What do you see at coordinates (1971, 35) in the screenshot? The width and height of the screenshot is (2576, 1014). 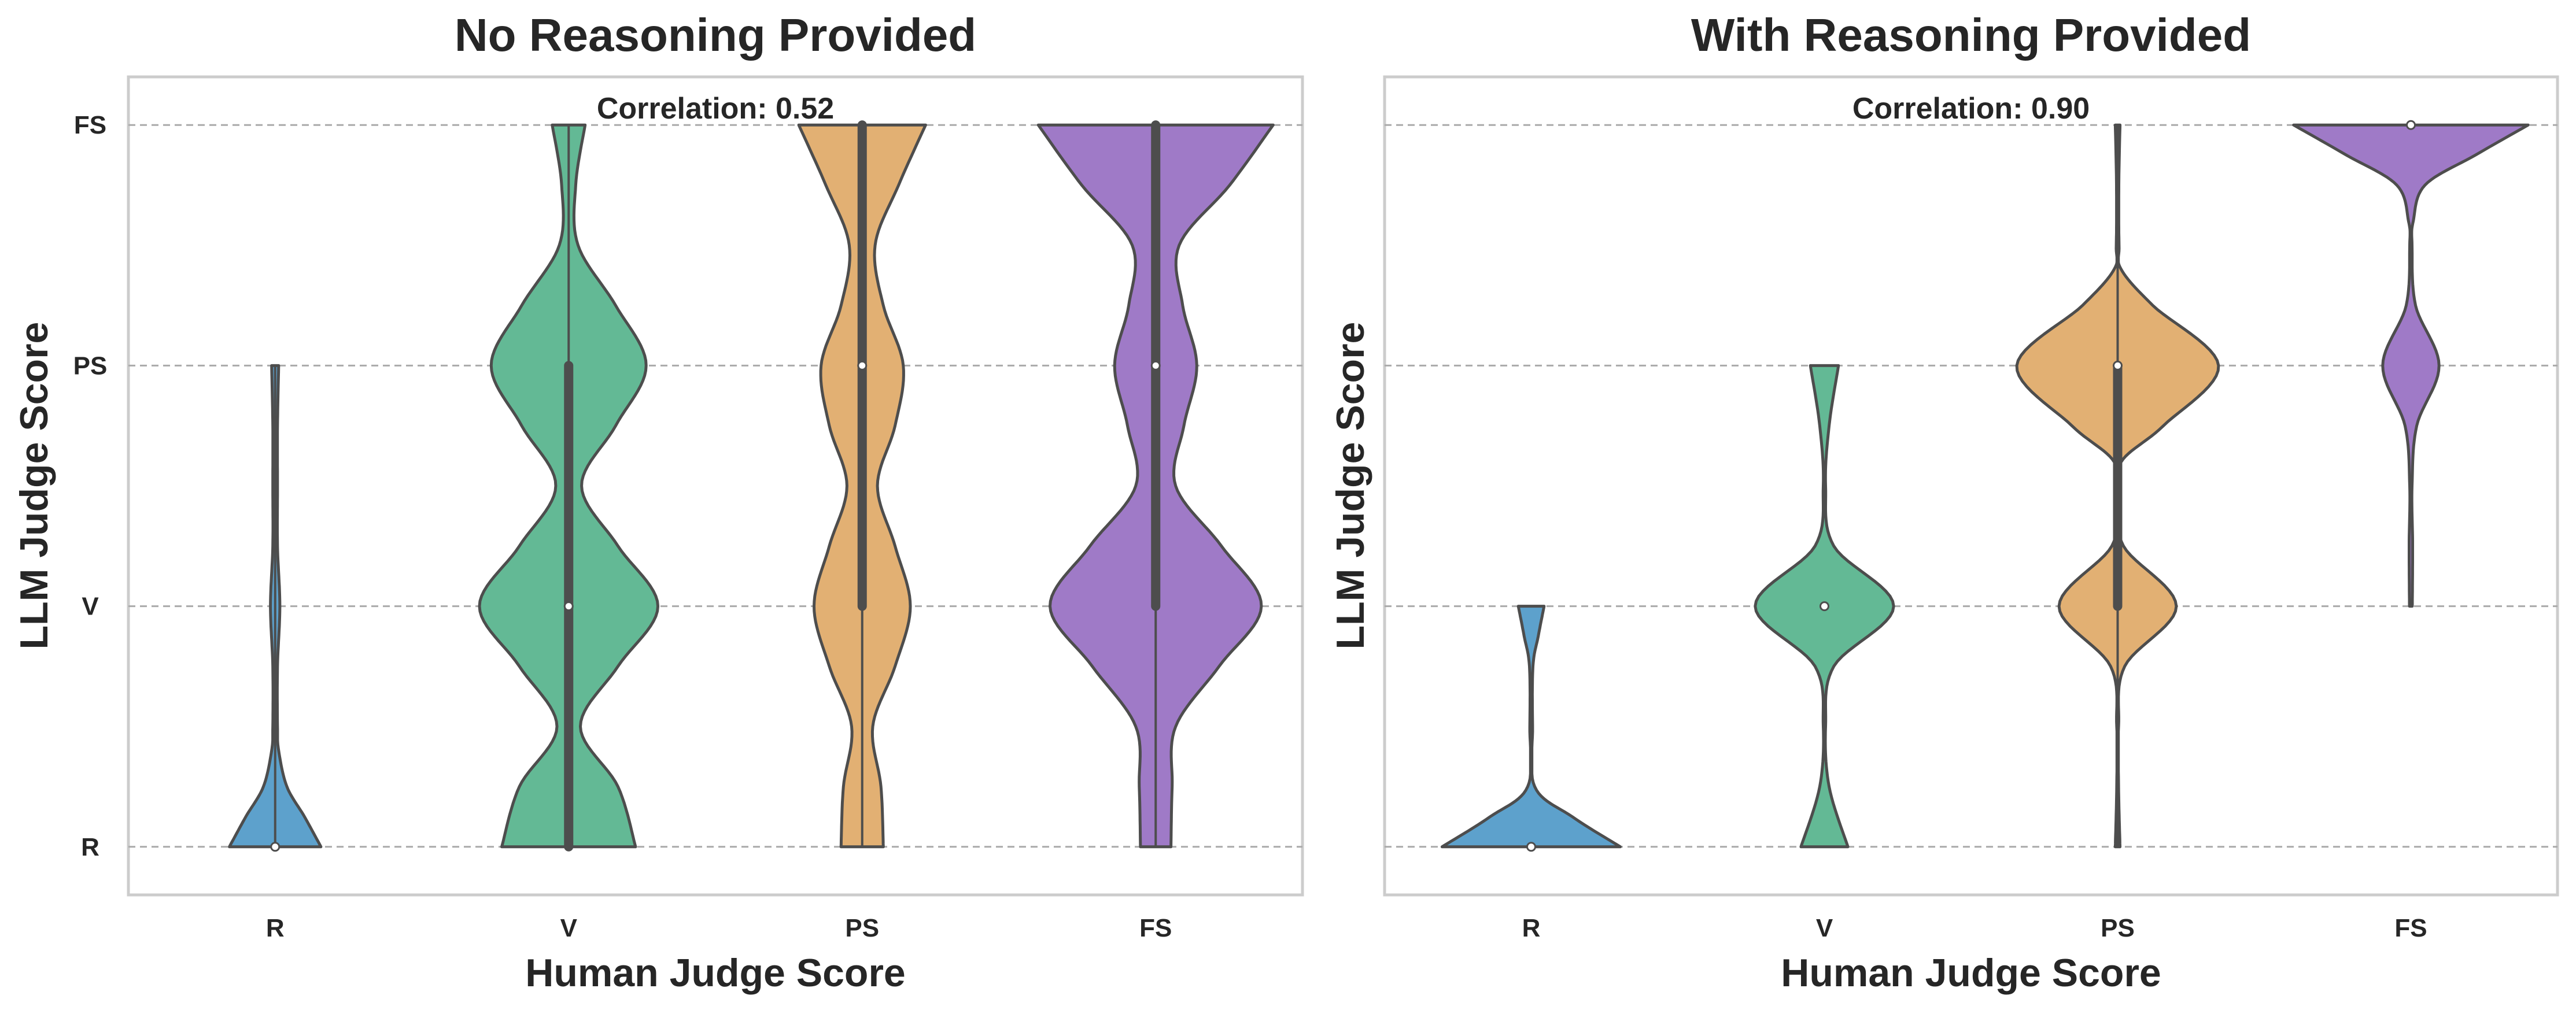 I see `chart-title: With Reasoning Provided` at bounding box center [1971, 35].